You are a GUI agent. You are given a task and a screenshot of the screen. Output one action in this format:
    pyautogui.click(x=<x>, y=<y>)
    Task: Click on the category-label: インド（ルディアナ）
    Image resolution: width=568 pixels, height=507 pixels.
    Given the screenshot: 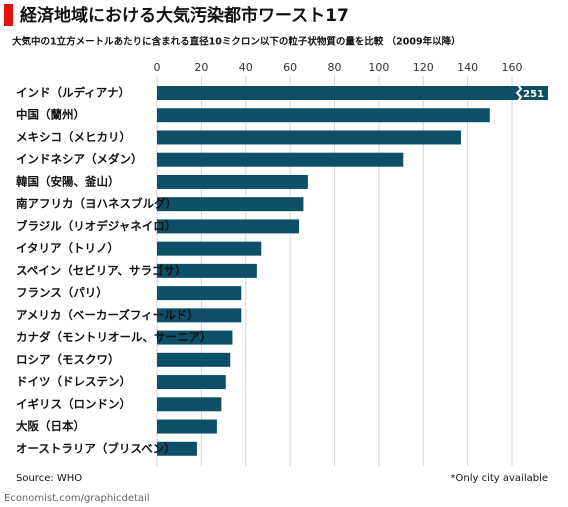 What is the action you would take?
    pyautogui.click(x=73, y=93)
    